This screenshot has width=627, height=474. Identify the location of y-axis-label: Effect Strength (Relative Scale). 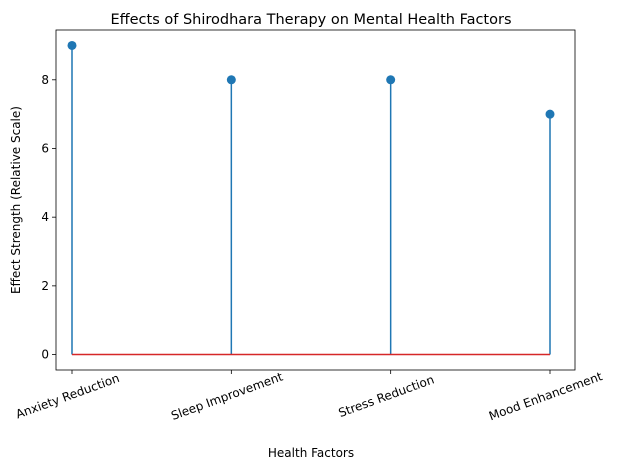
(16, 200).